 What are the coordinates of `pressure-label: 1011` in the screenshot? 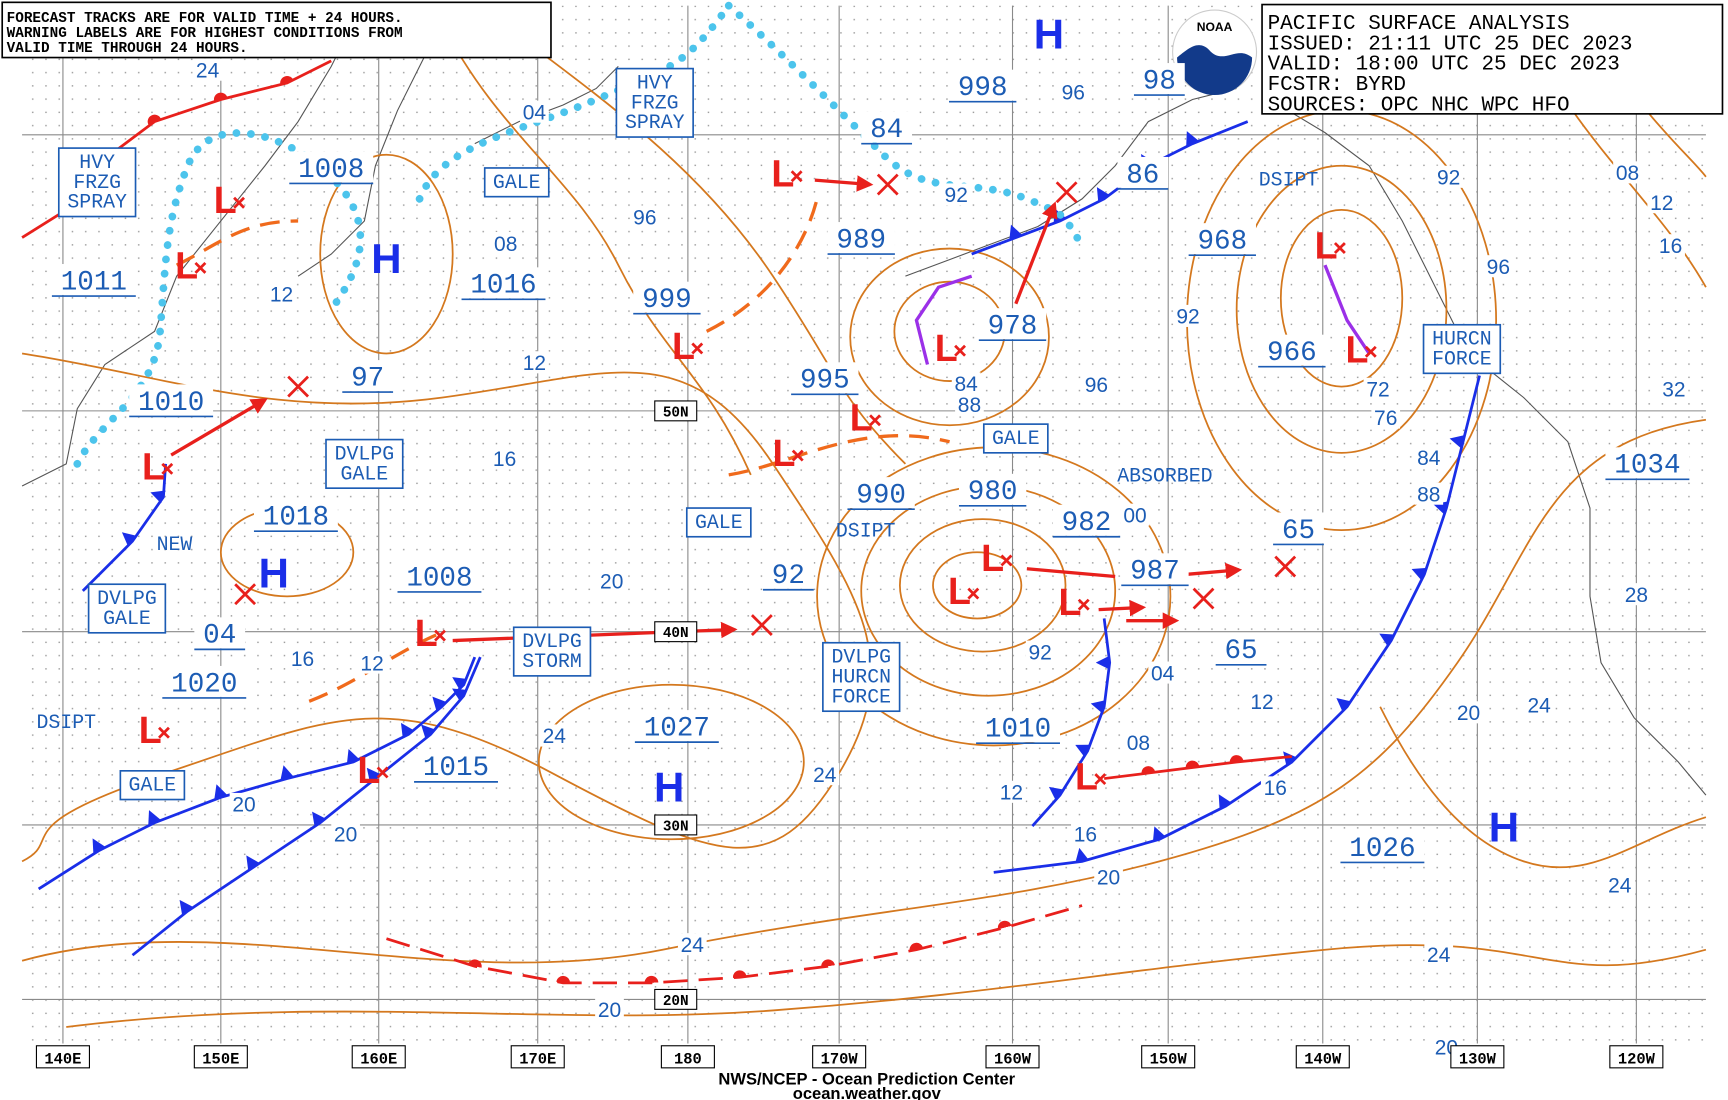 It's located at (94, 282).